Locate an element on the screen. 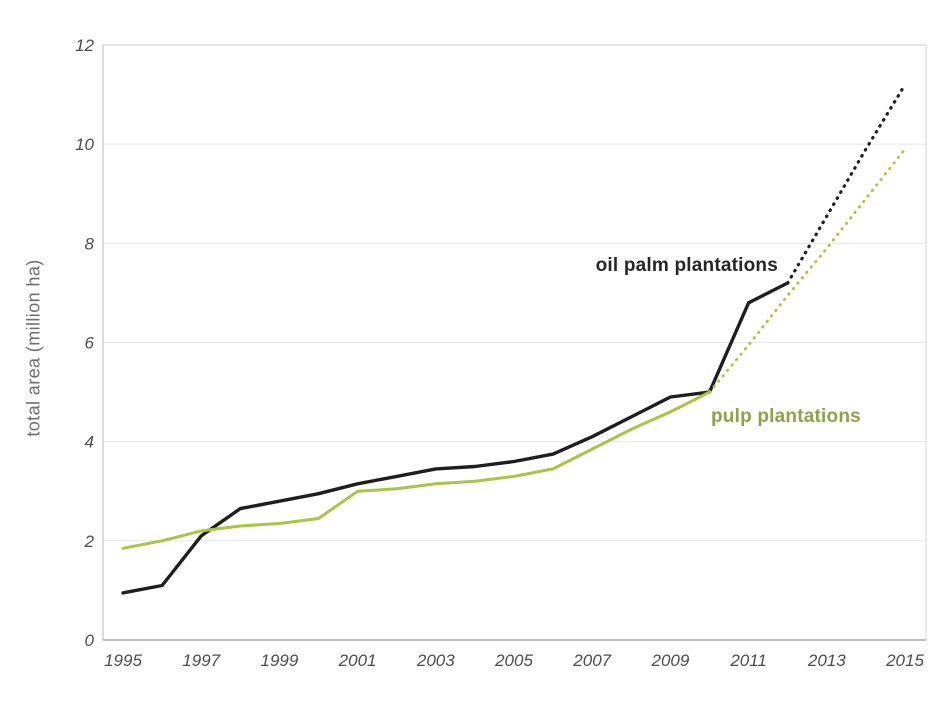 This screenshot has height=710, width=946. series-label-oil-palm: oil palm plantations is located at coordinates (686, 265).